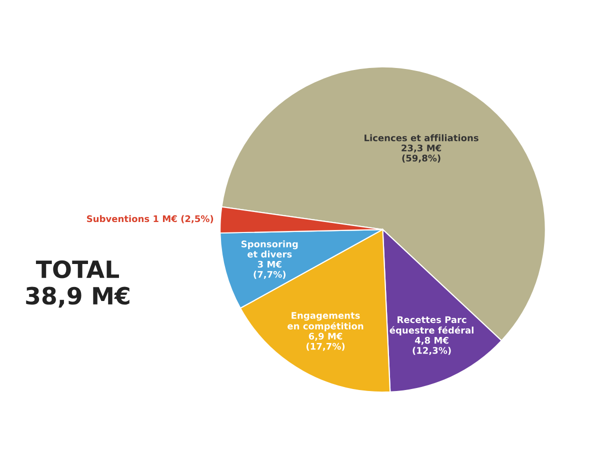  What do you see at coordinates (431, 345) in the screenshot?
I see `data-label: 4,8 M€ (12,3%)` at bounding box center [431, 345].